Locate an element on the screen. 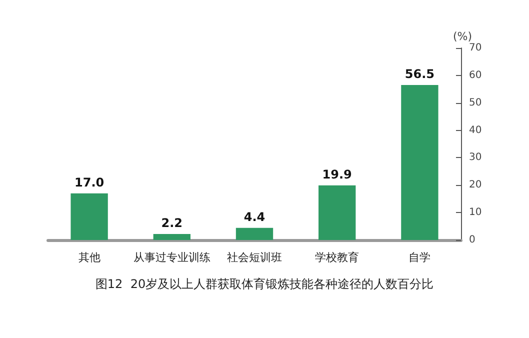 Image resolution: width=529 pixels, height=338 pixels. y-tick-label: 20 is located at coordinates (475, 185).